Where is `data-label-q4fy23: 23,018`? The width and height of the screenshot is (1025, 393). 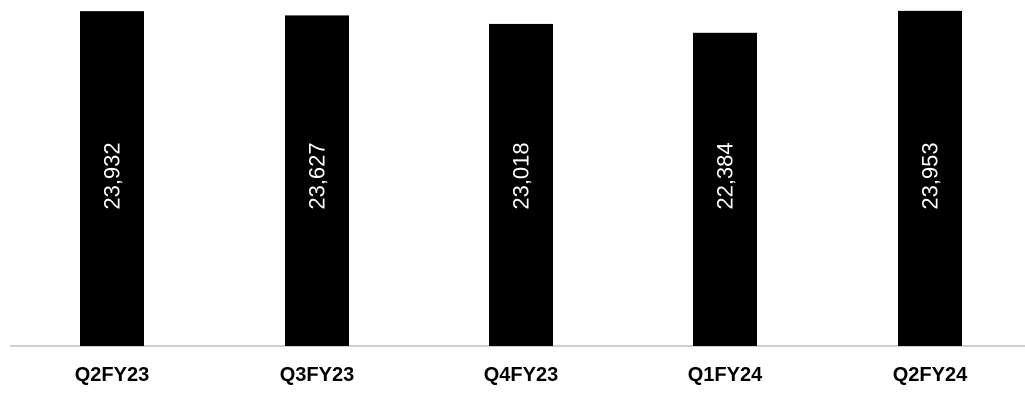
data-label-q4fy23: 23,018 is located at coordinates (521, 175).